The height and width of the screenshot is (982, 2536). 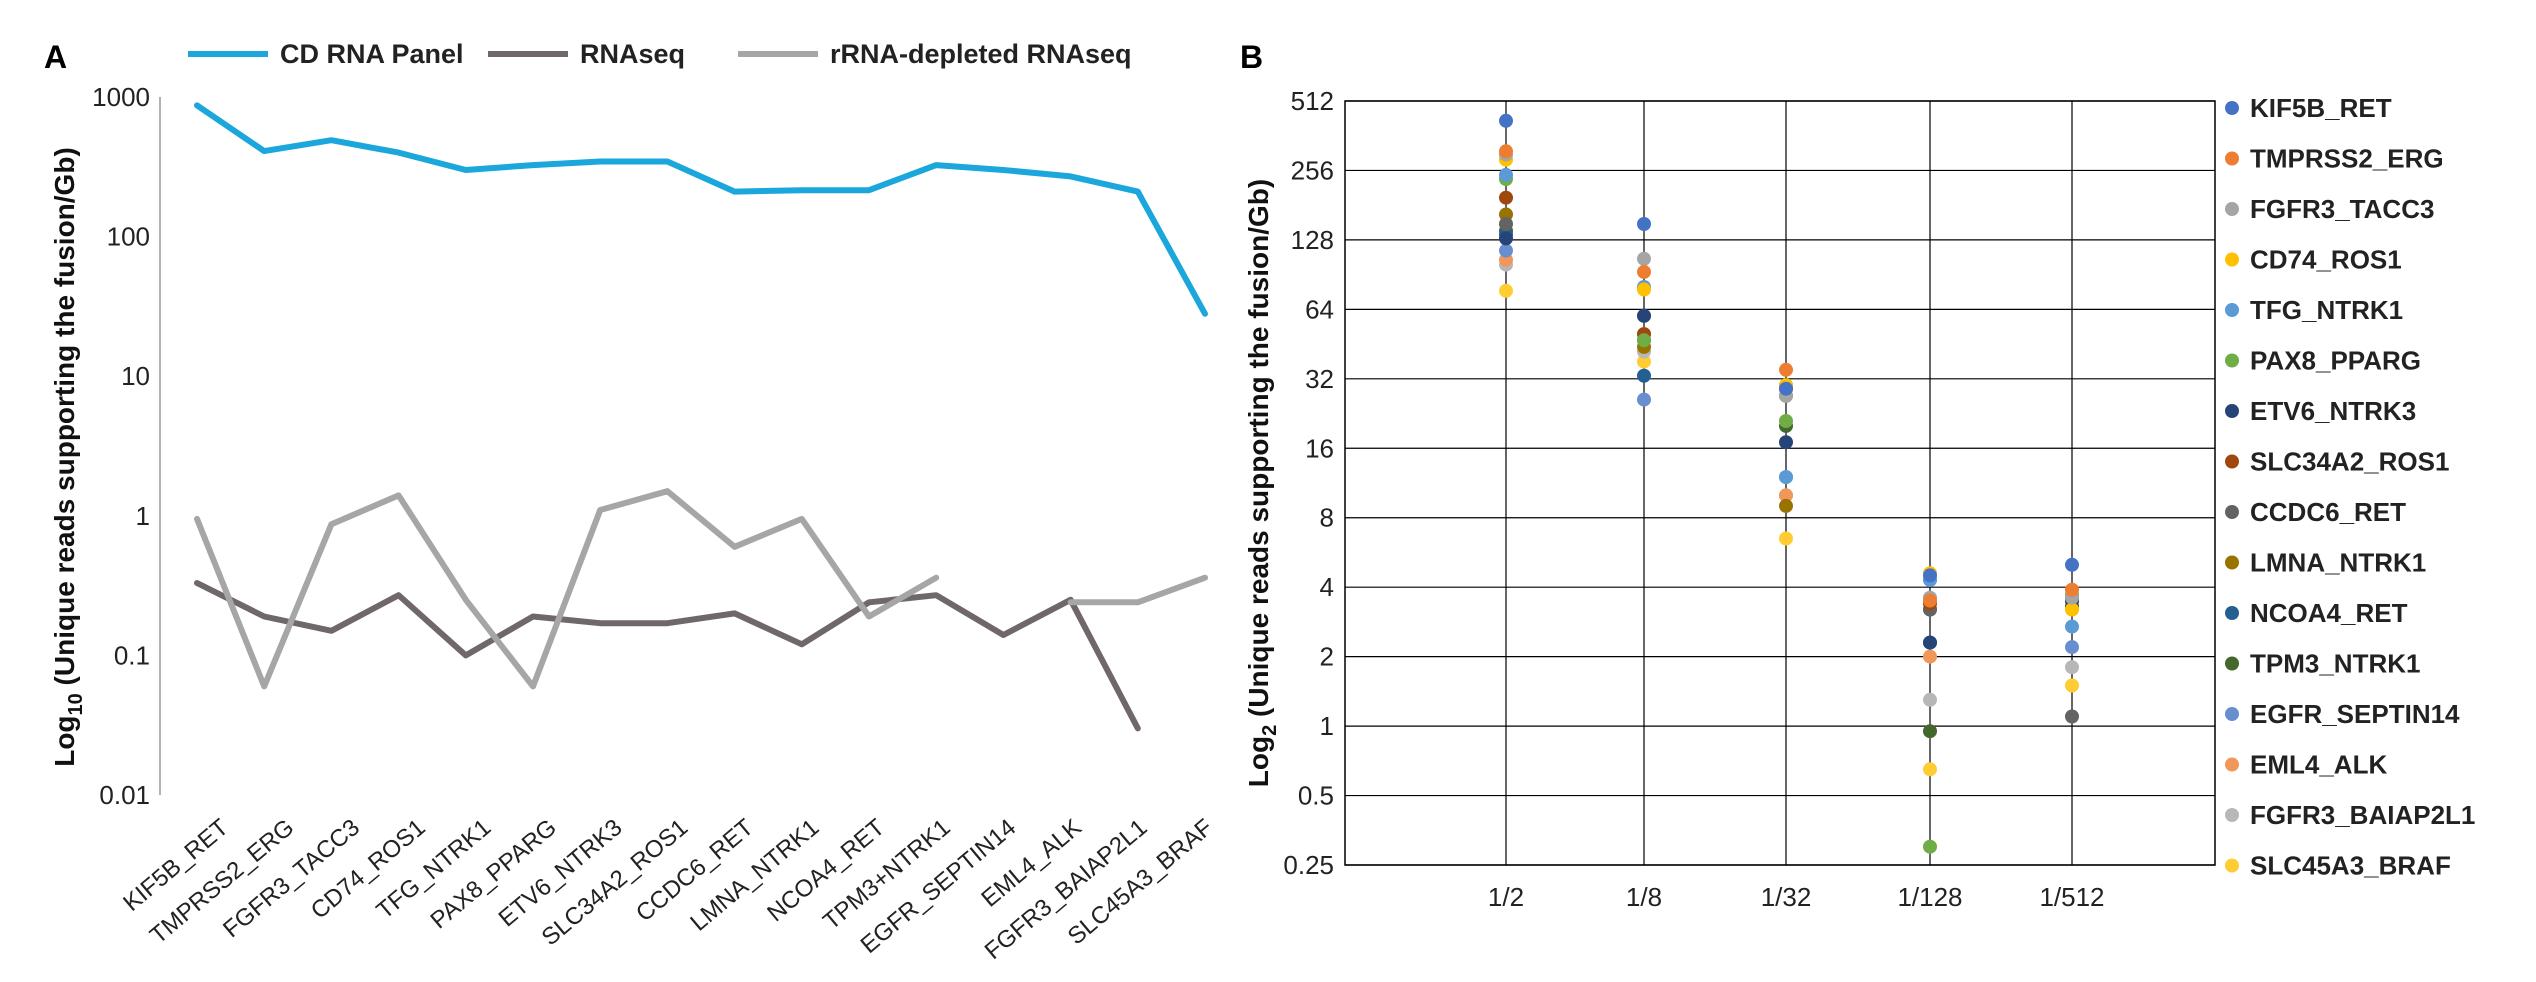 I want to click on y-tick-label: 100, so click(x=128, y=237).